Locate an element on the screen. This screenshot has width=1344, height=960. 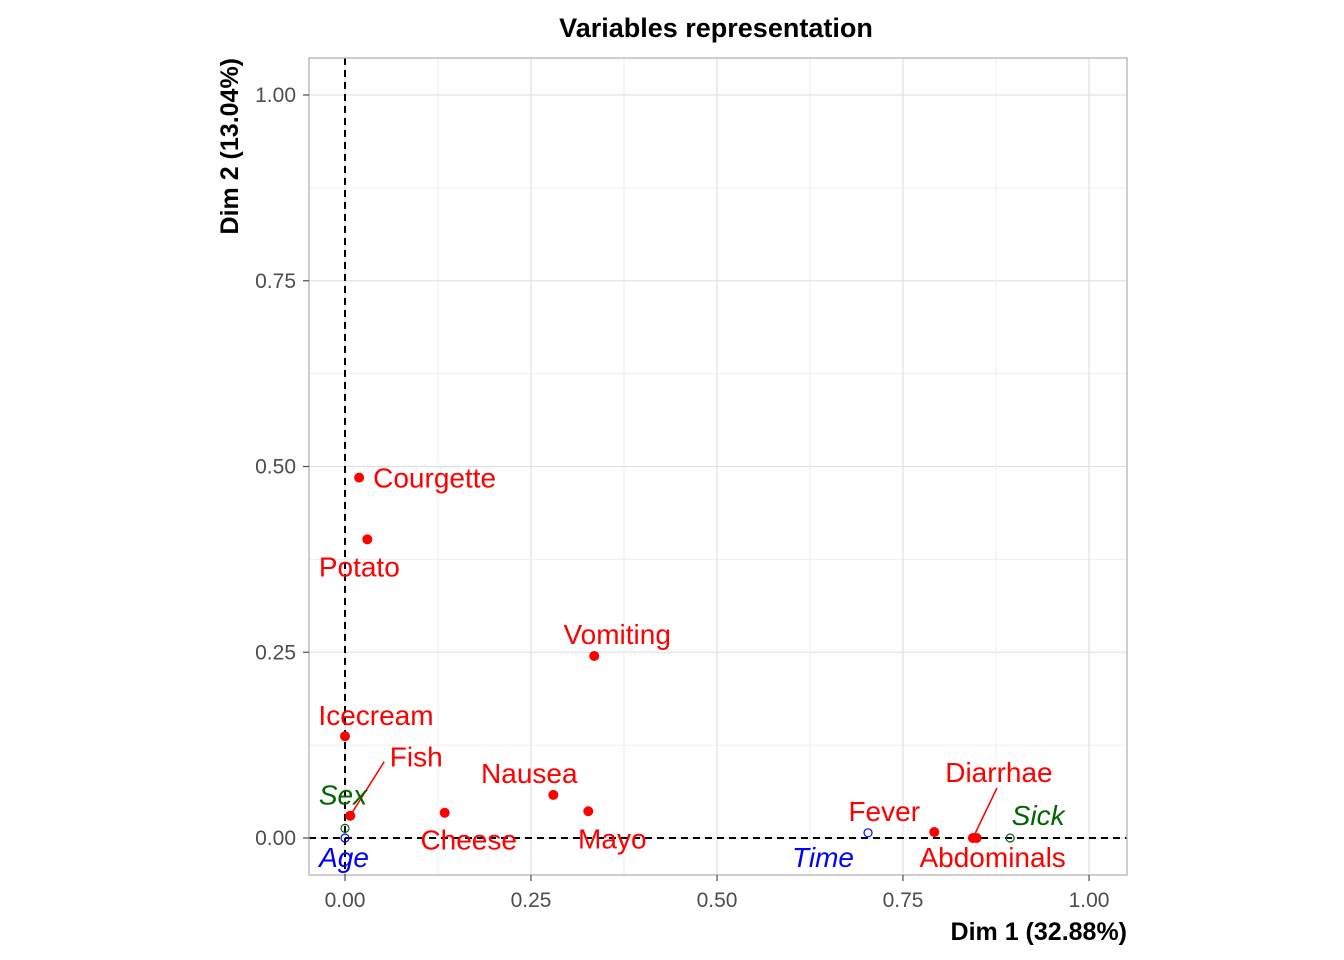
point-age is located at coordinates (345, 838).